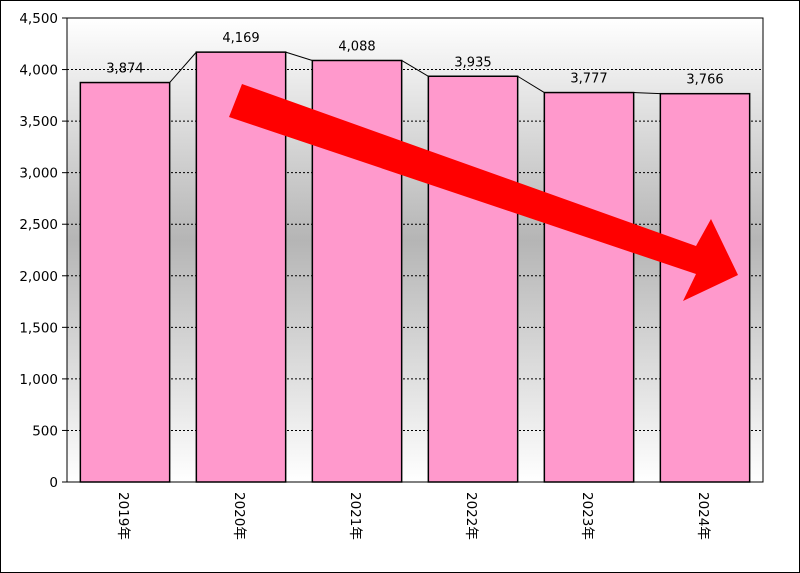  I want to click on data-label: 3,766, so click(704, 80).